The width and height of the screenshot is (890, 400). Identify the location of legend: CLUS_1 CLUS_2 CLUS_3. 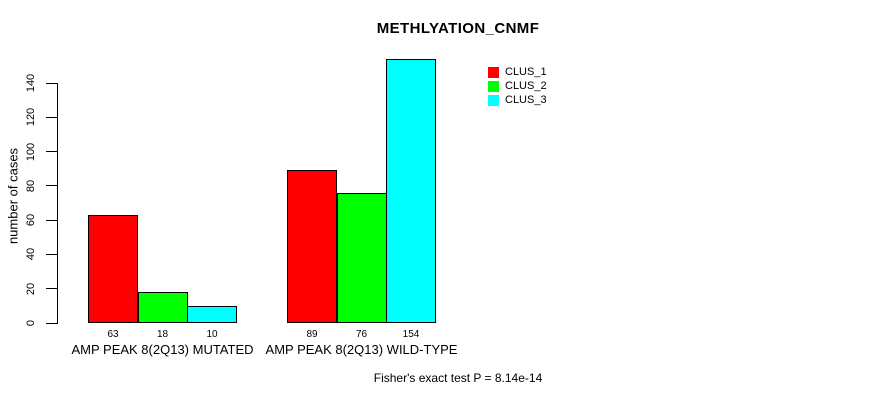
(517, 86).